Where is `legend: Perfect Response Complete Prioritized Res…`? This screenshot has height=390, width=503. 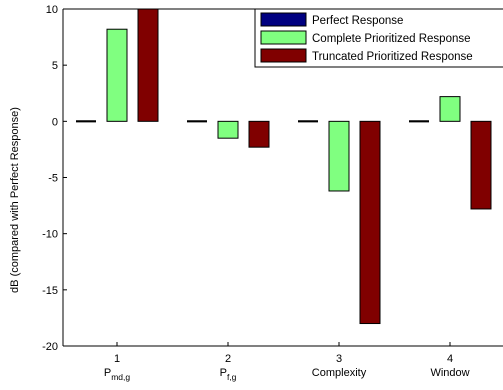 legend: Perfect Response Complete Prioritized Res… is located at coordinates (378, 38).